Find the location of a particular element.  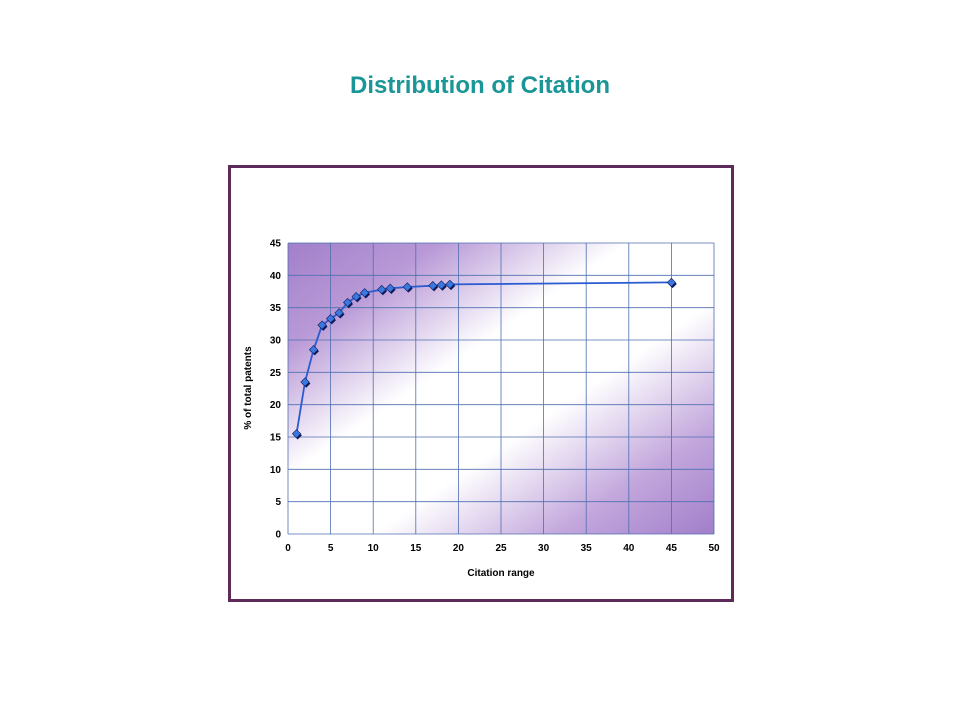

y-tick-label: 15 is located at coordinates (276, 438).